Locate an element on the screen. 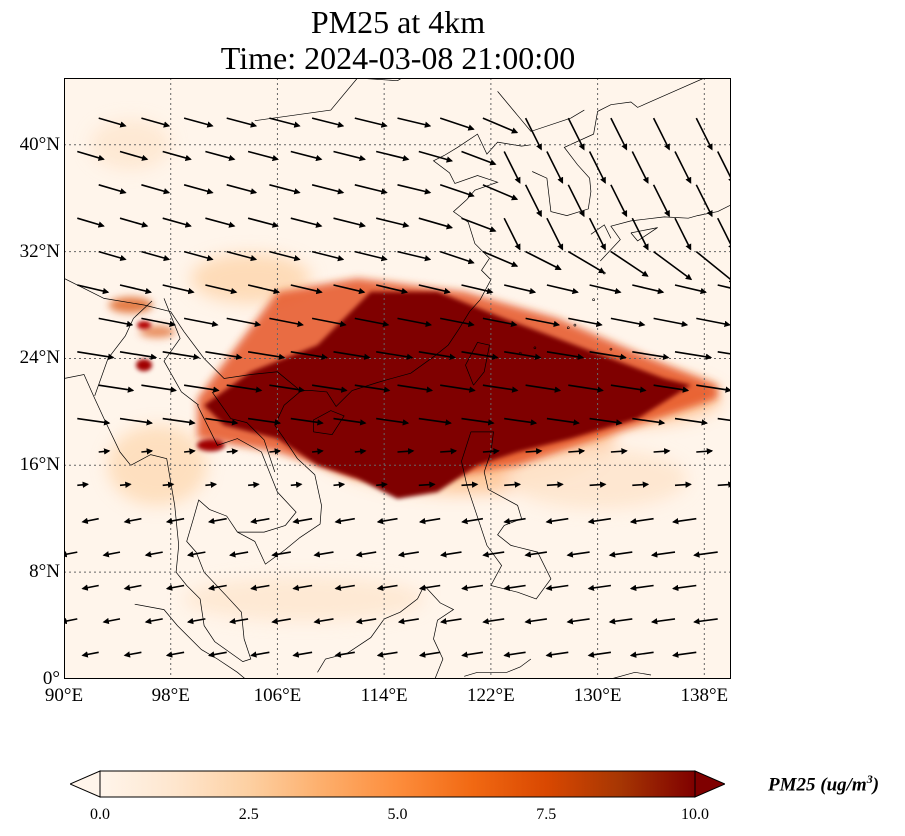 The width and height of the screenshot is (905, 836). lon-tick-label: 98°E is located at coordinates (170, 695).